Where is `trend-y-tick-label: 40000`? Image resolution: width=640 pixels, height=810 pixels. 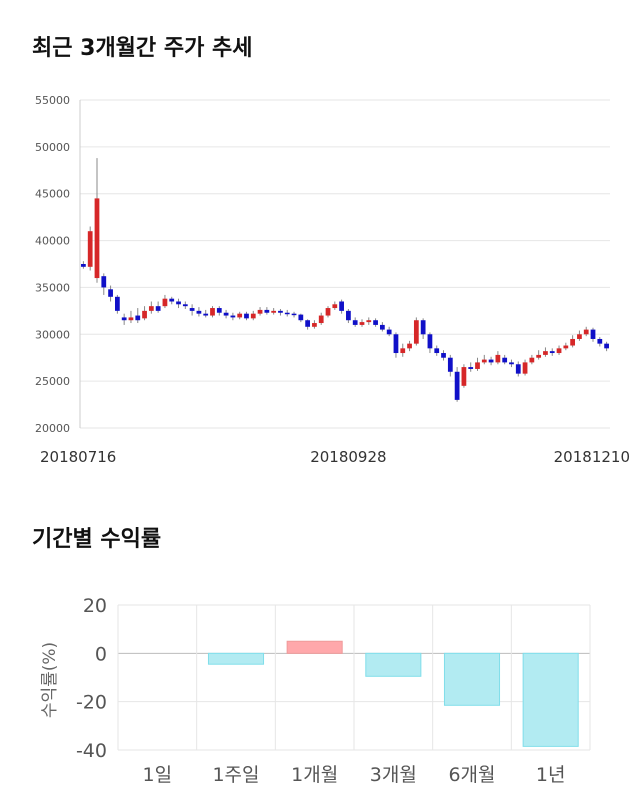 trend-y-tick-label: 40000 is located at coordinates (52, 241).